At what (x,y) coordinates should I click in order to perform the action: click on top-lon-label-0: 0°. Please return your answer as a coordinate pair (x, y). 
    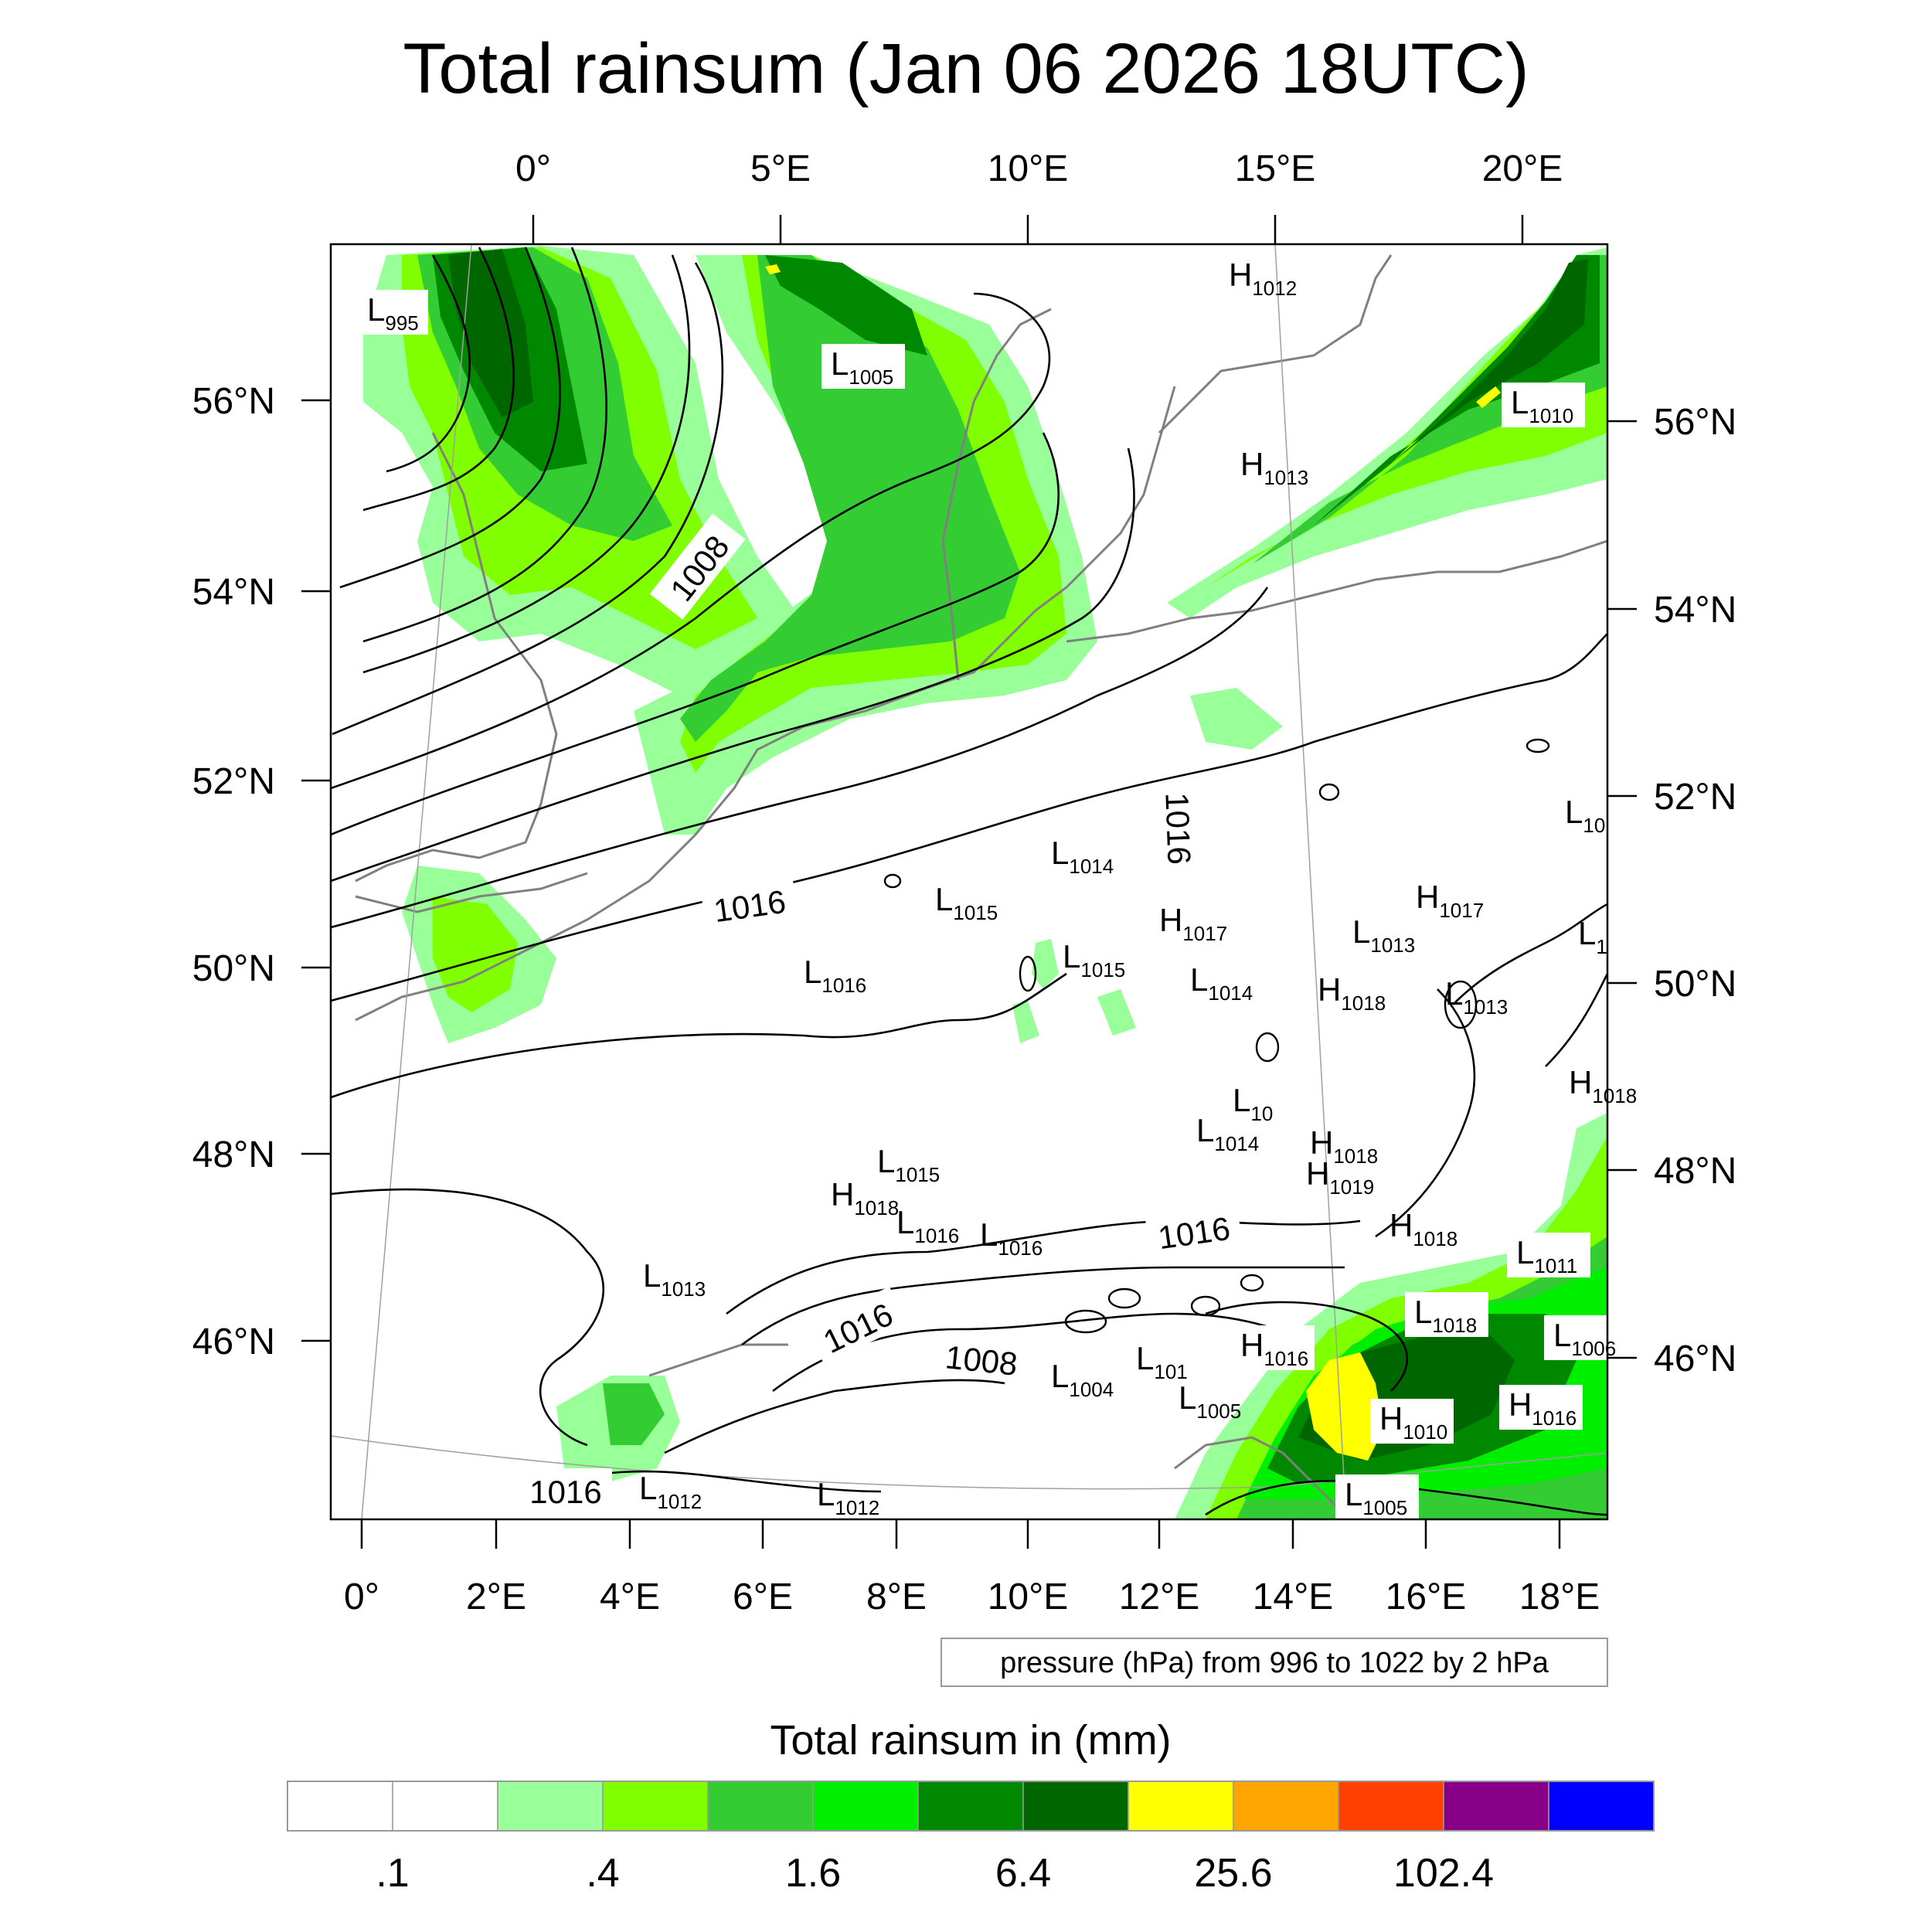
    Looking at the image, I should click on (533, 168).